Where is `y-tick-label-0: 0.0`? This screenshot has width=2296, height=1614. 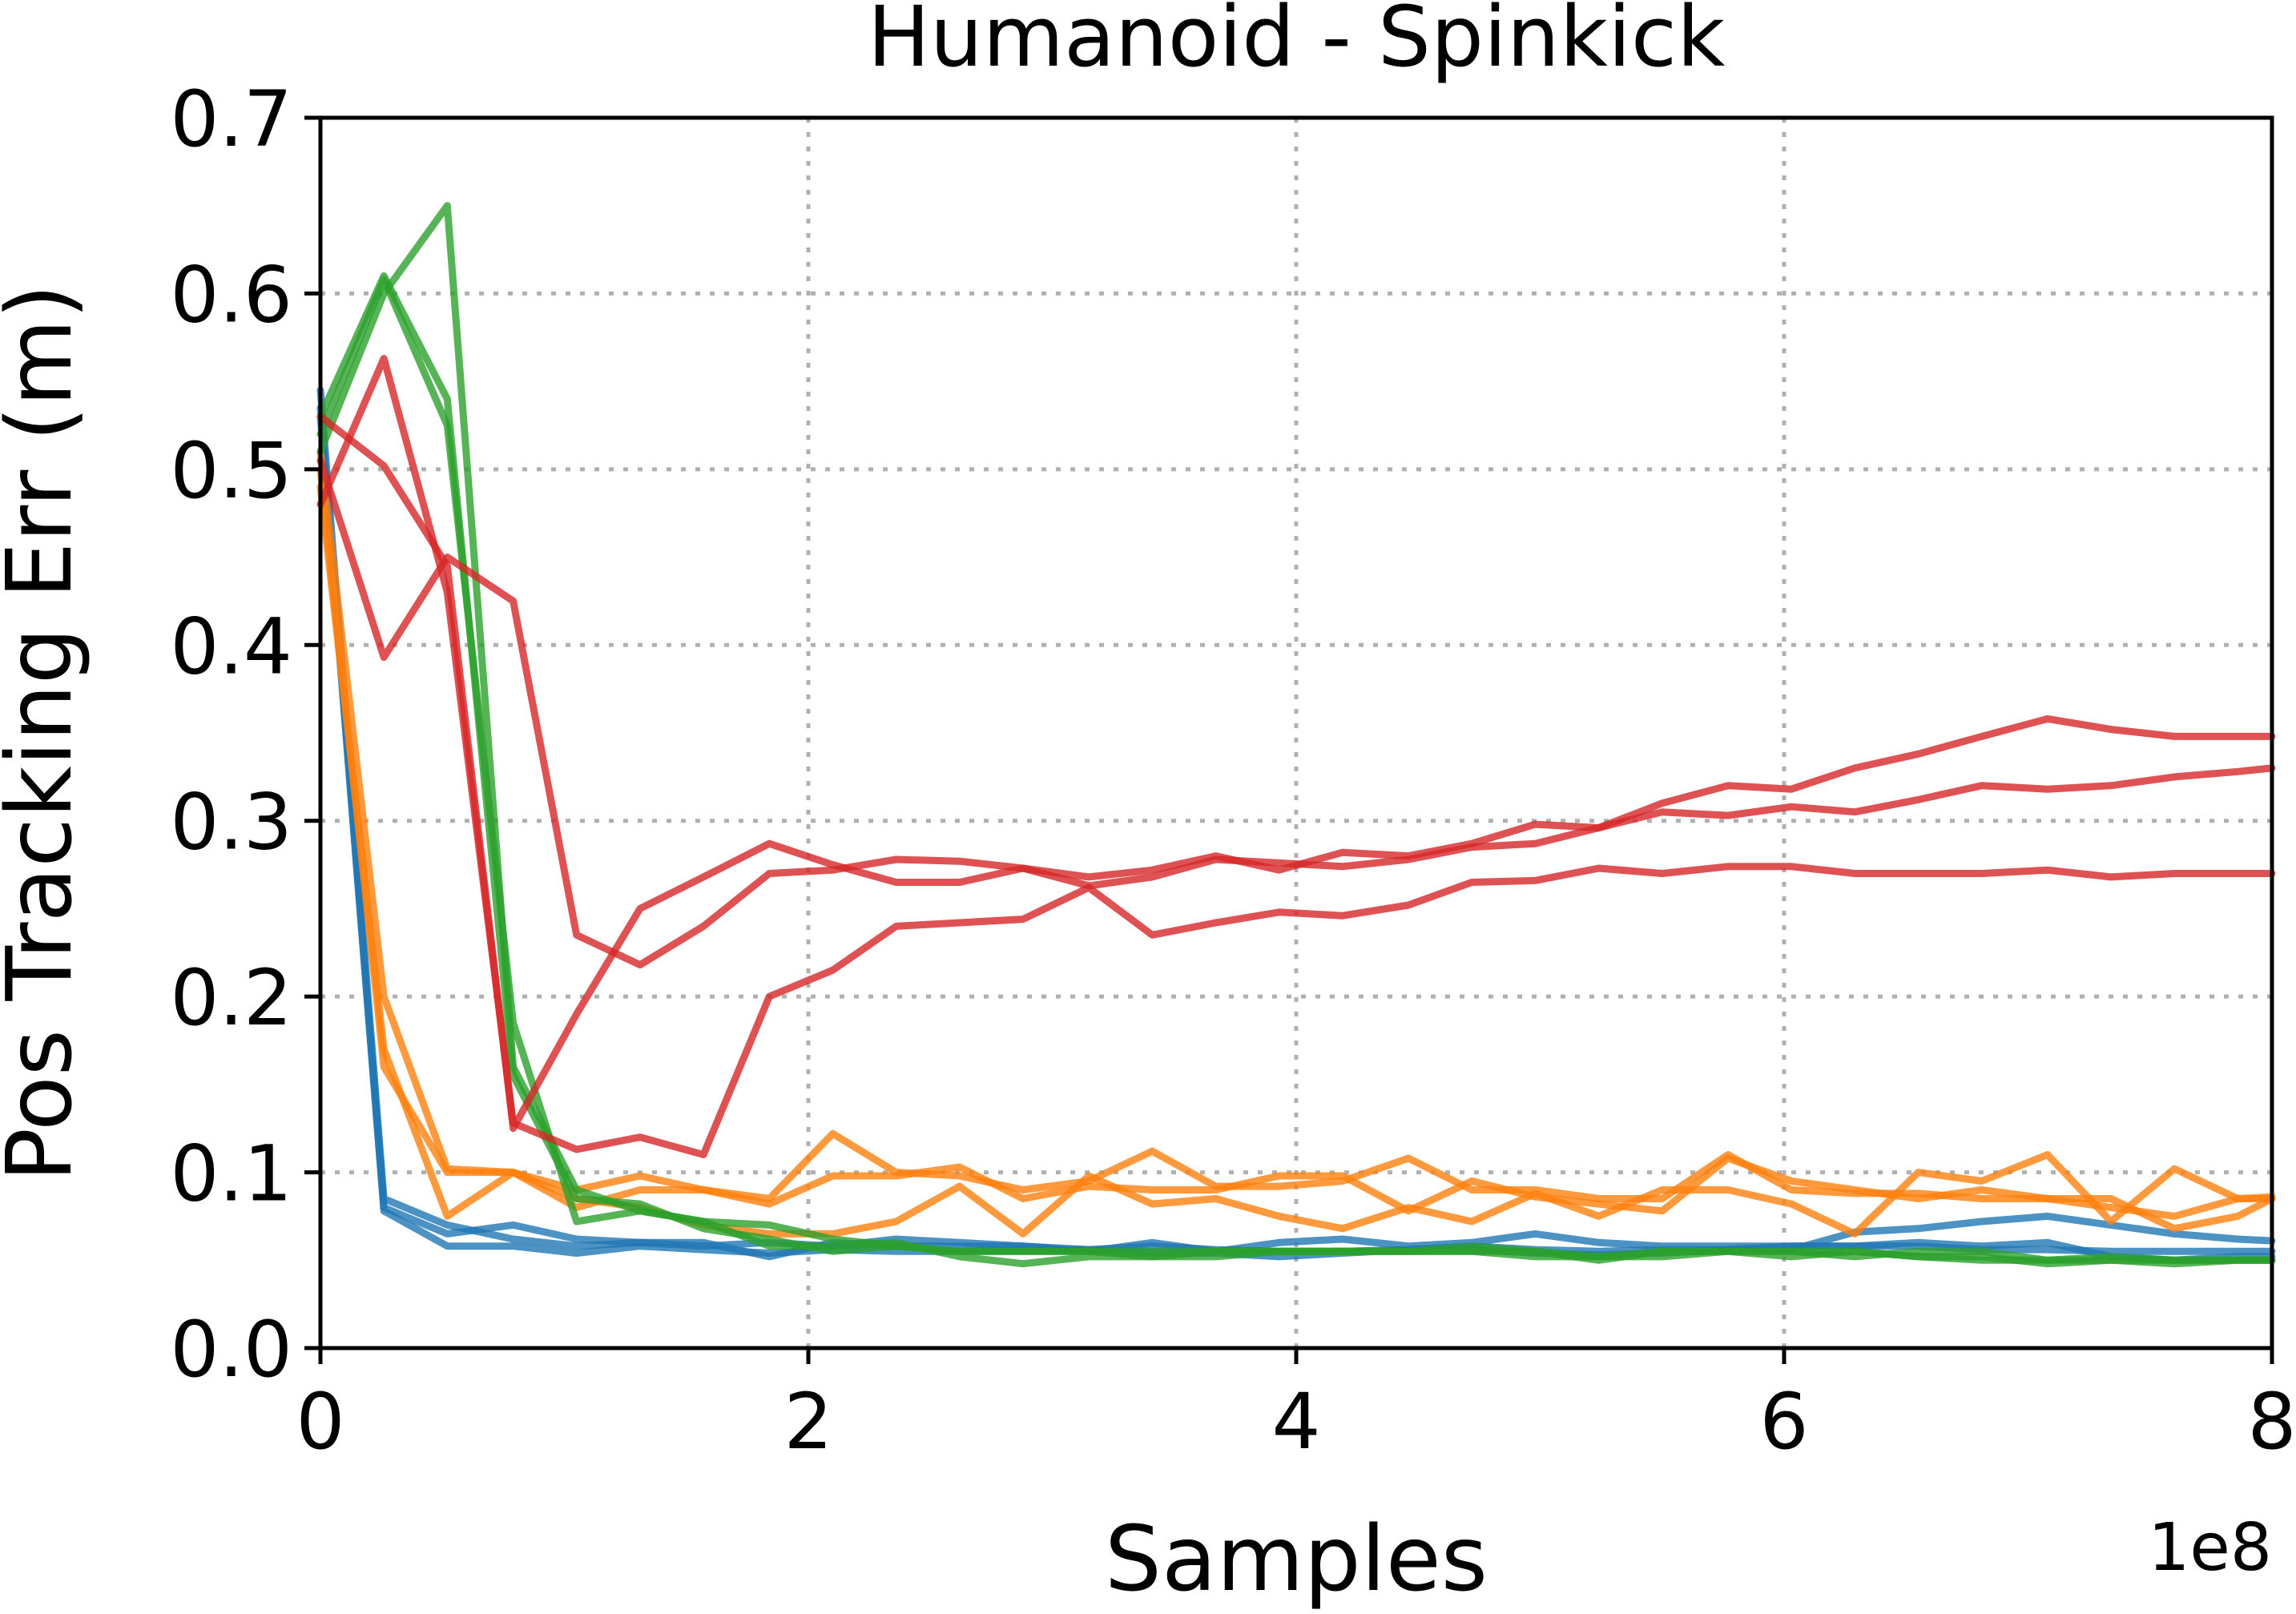
y-tick-label-0: 0.0 is located at coordinates (231, 1350).